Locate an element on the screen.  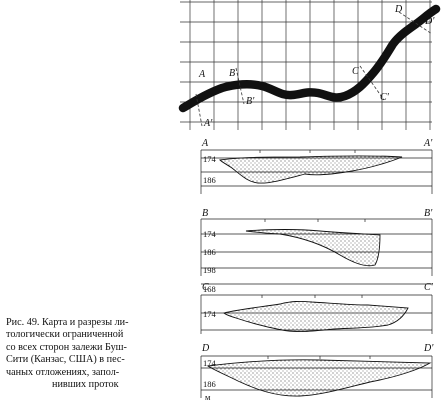
section-line-a is located at coordinates (199, 110).